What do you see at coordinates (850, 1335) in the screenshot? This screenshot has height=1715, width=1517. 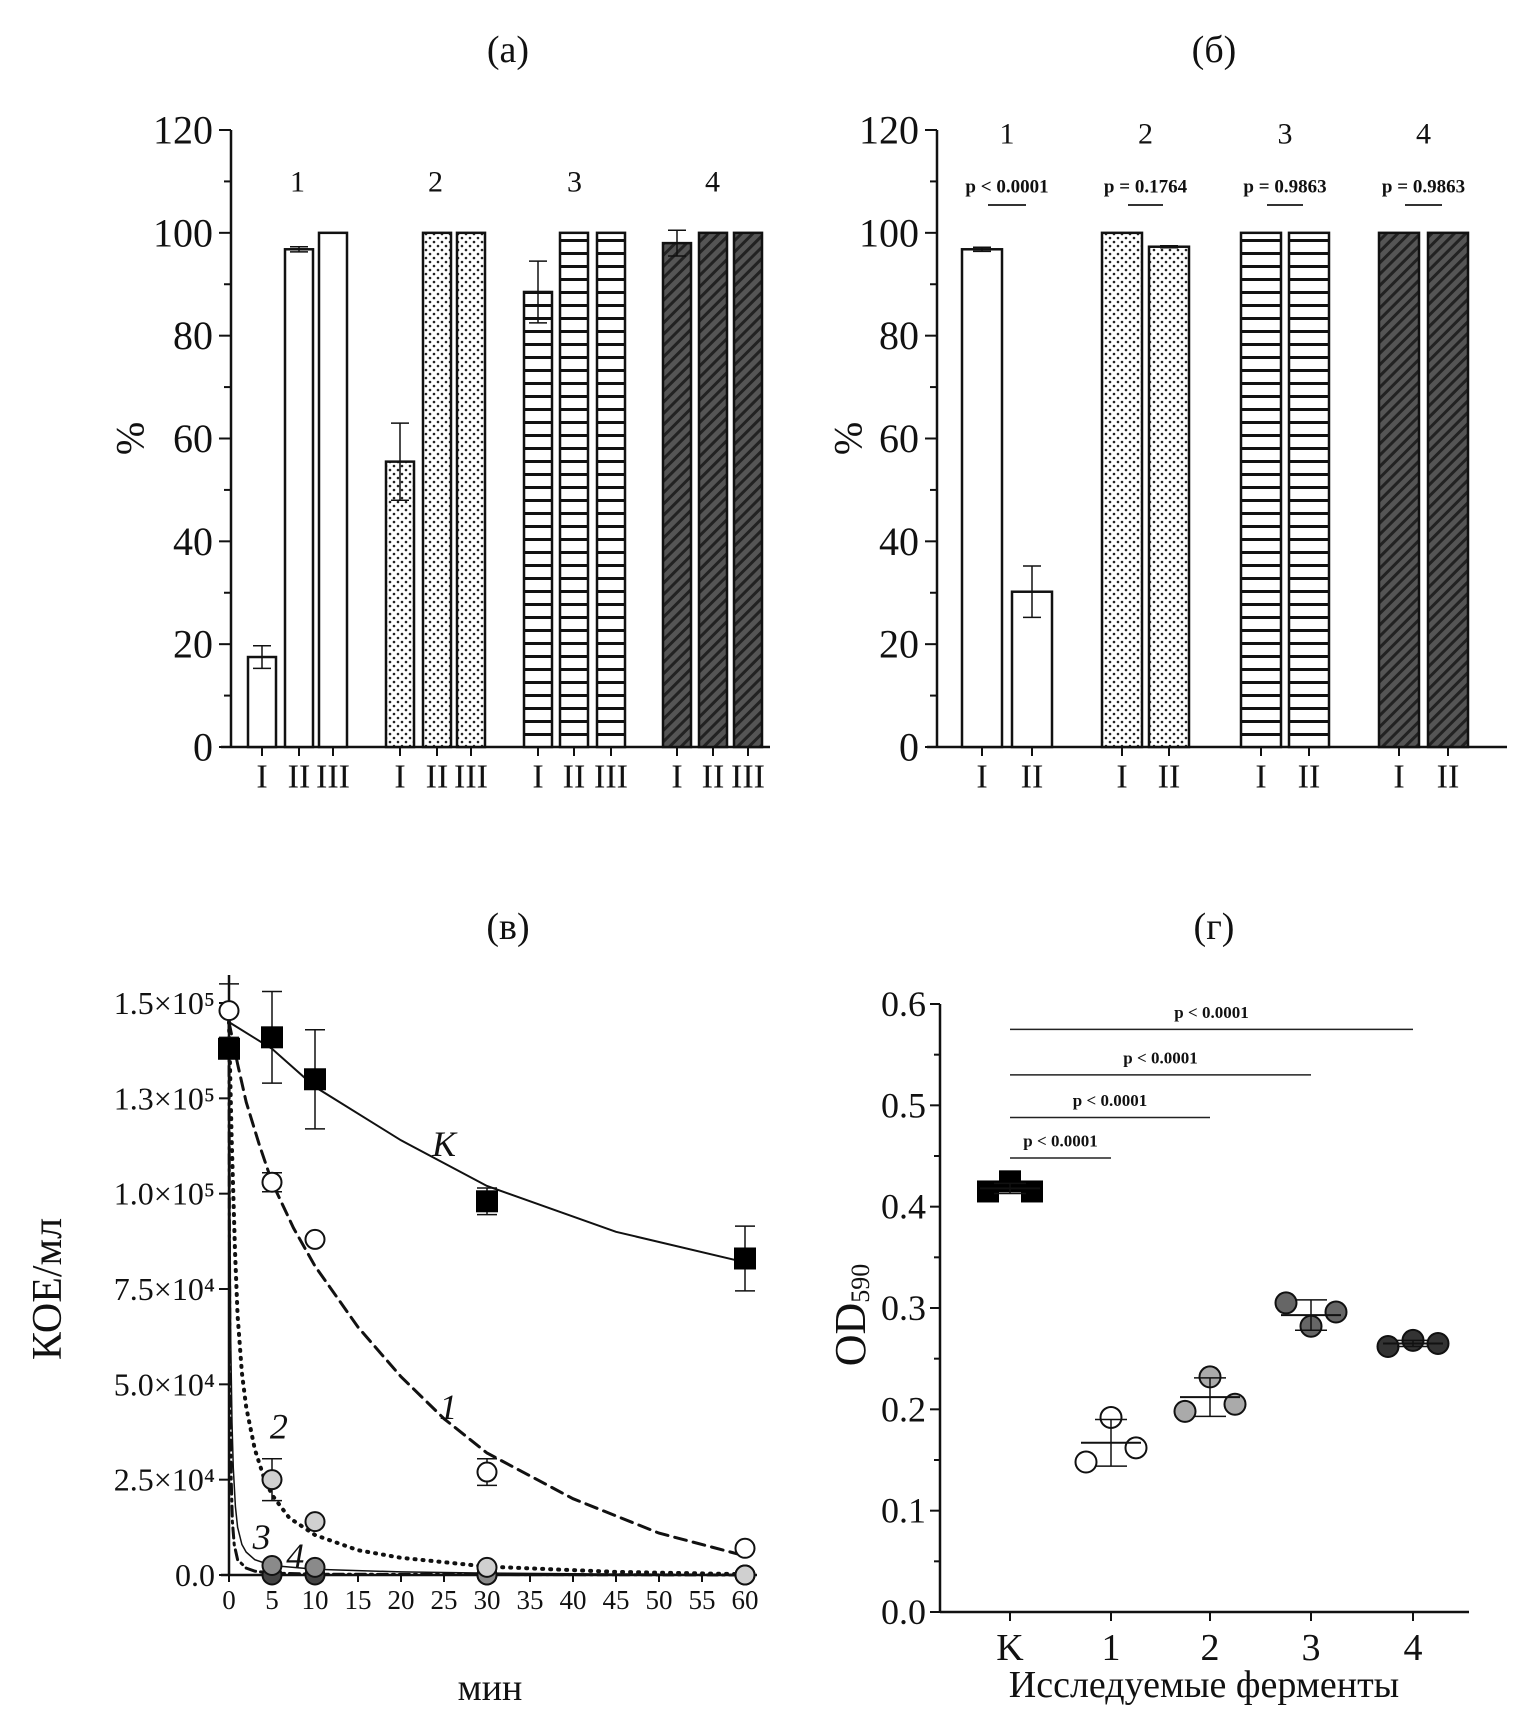 I see `y-axis-label-main: OD` at bounding box center [850, 1335].